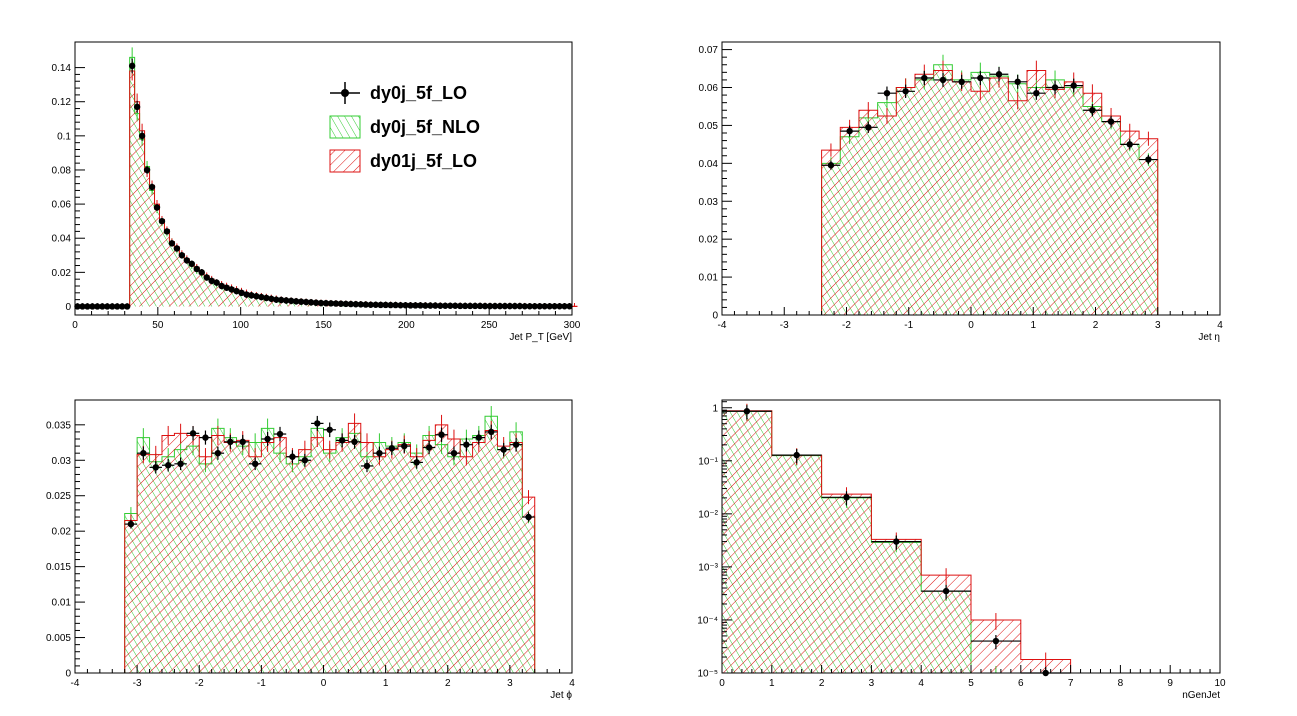 The width and height of the screenshot is (1297, 716). What do you see at coordinates (406, 325) in the screenshot?
I see `x-tick-label: 200` at bounding box center [406, 325].